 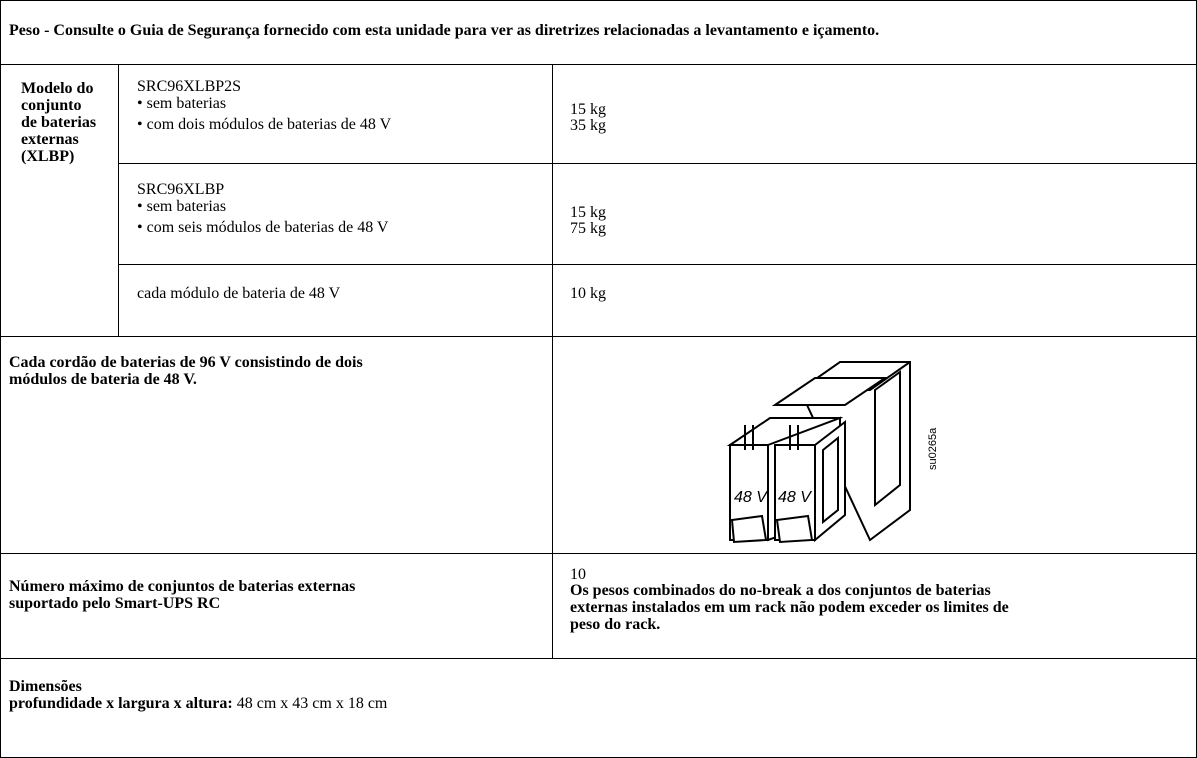 What do you see at coordinates (588, 293) in the screenshot?
I see `module-weight: 10 kg` at bounding box center [588, 293].